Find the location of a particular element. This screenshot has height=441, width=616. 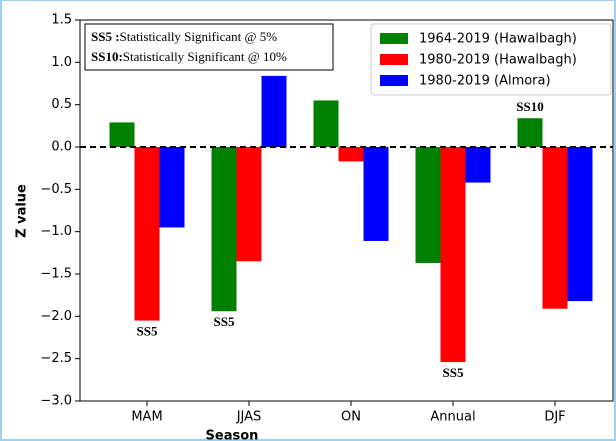

note-line: SS10:Statistically Significant @ 10% is located at coordinates (189, 56).